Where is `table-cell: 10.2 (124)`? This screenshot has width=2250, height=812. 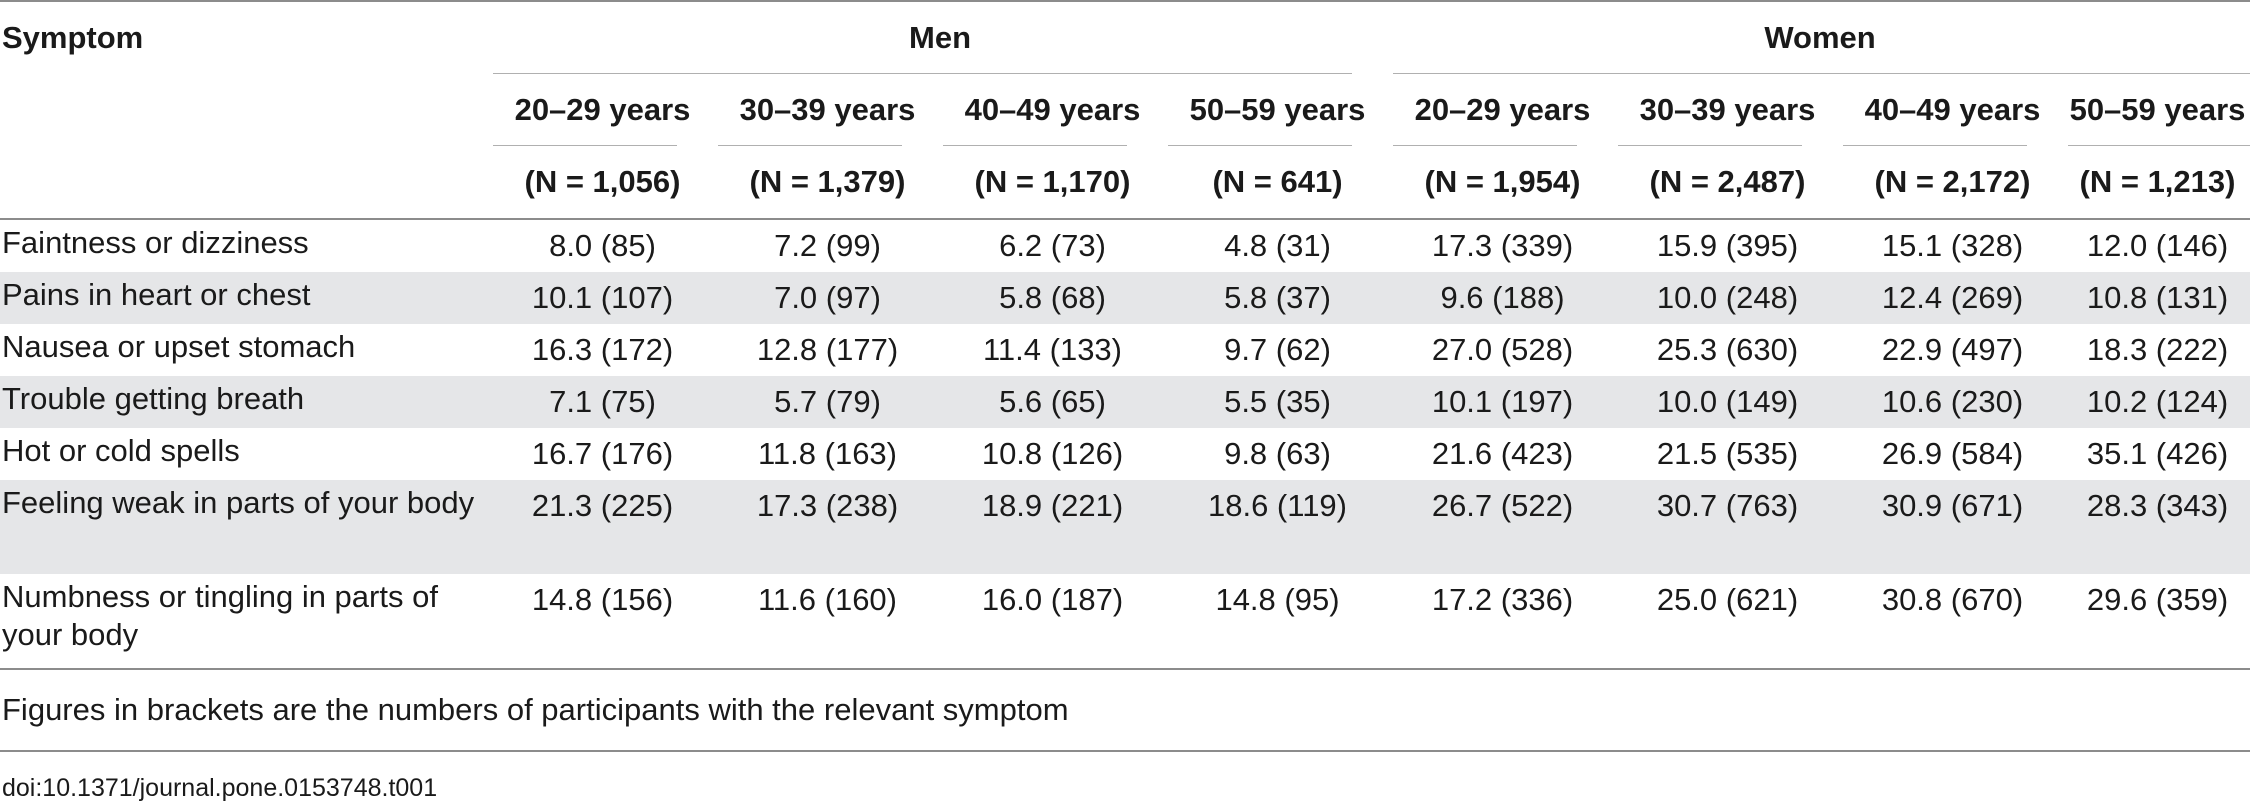 table-cell: 10.2 (124) is located at coordinates (2157, 402).